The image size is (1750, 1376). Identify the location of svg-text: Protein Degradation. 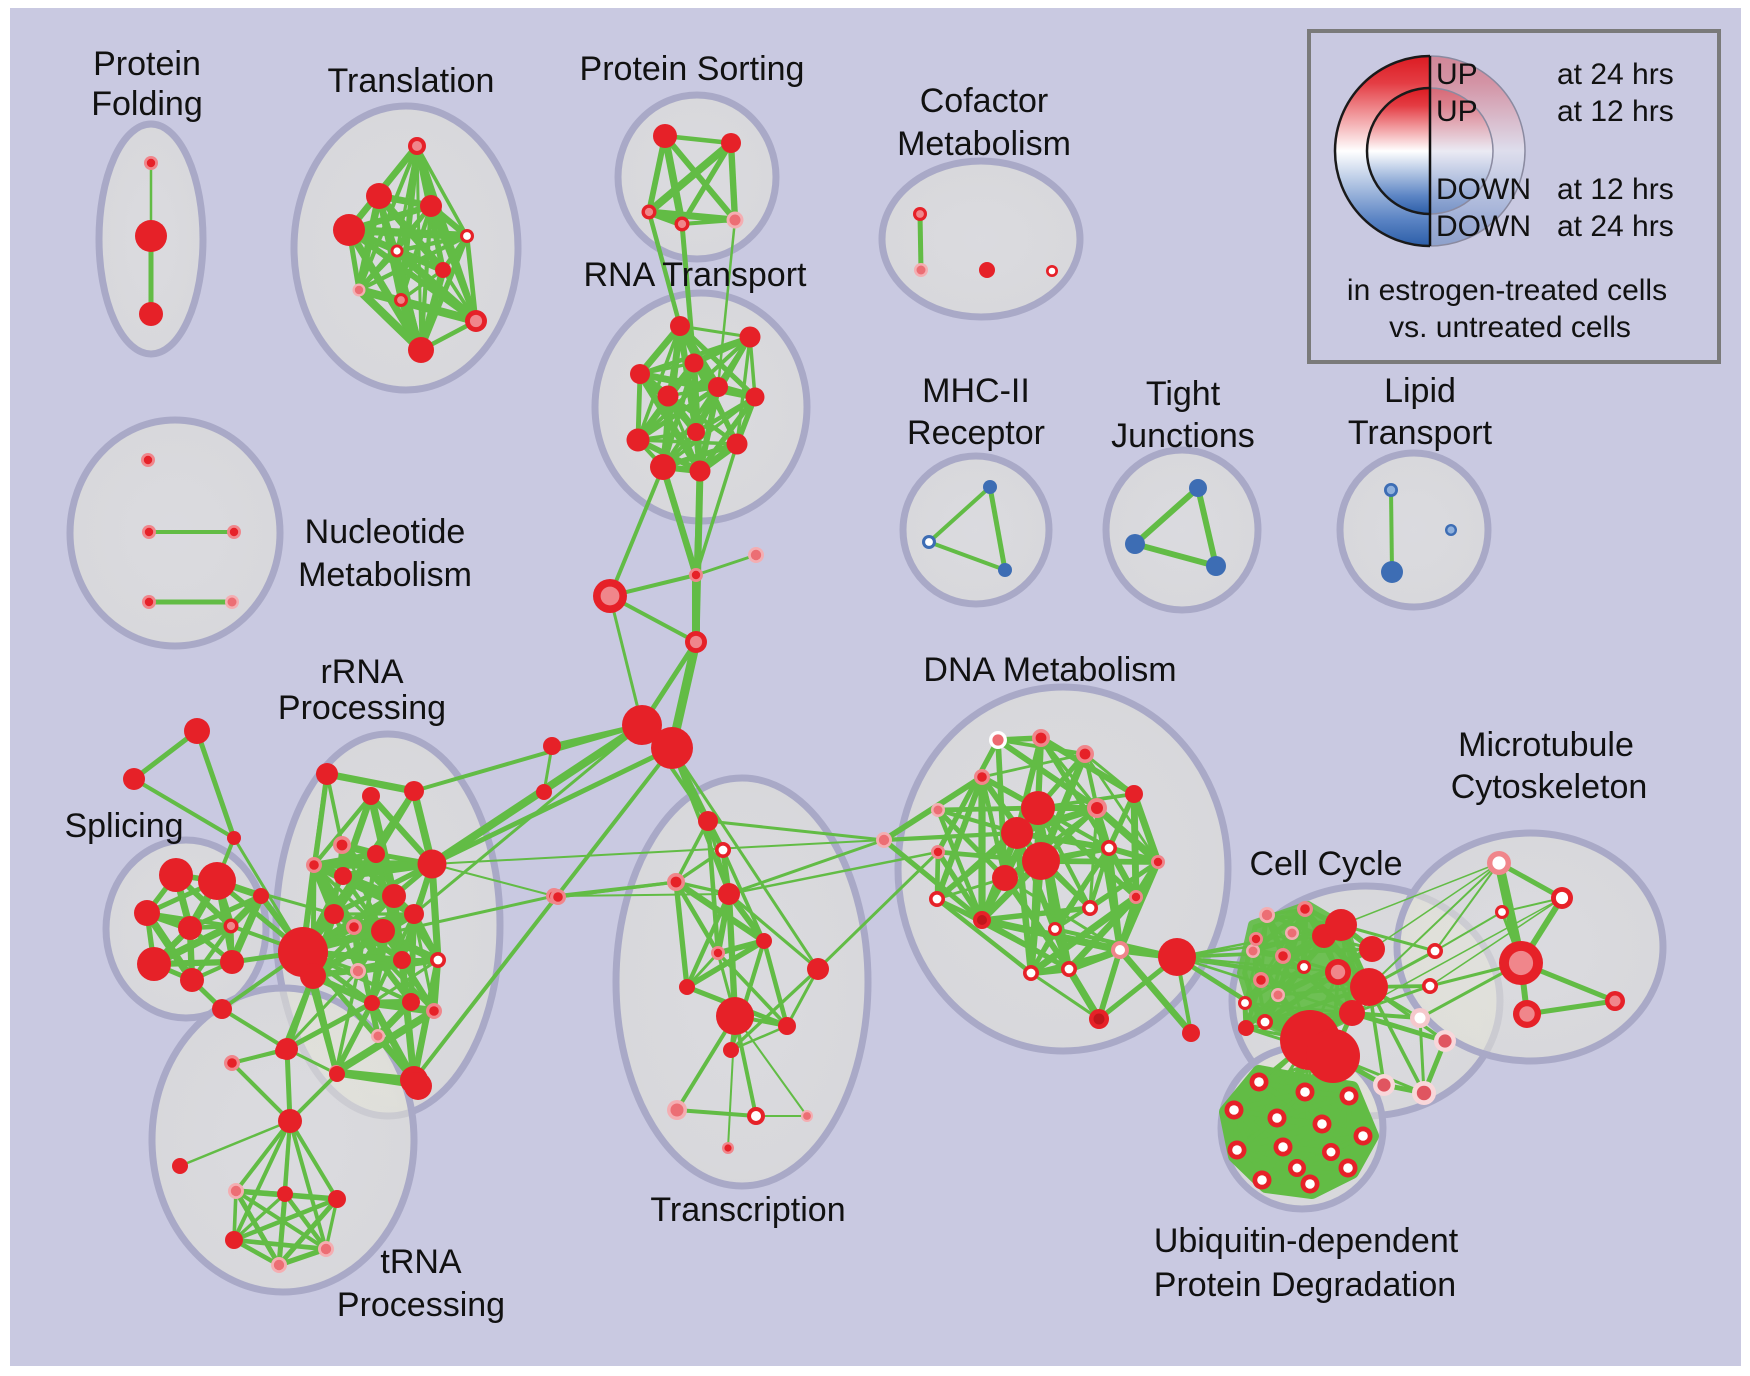
(1305, 1285).